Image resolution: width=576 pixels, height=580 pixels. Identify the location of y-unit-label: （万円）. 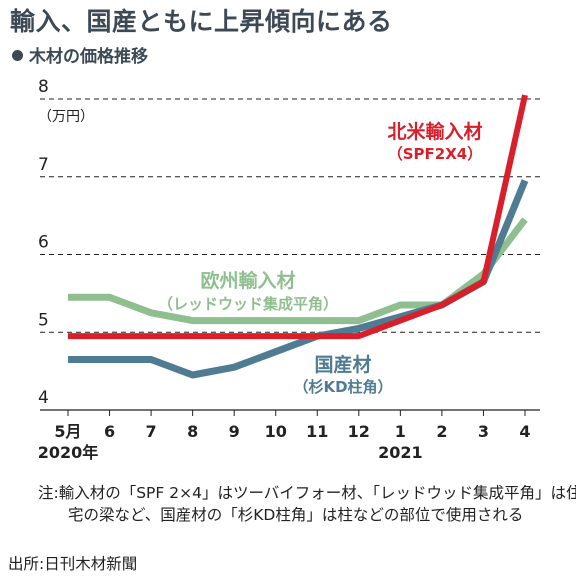
(66, 117).